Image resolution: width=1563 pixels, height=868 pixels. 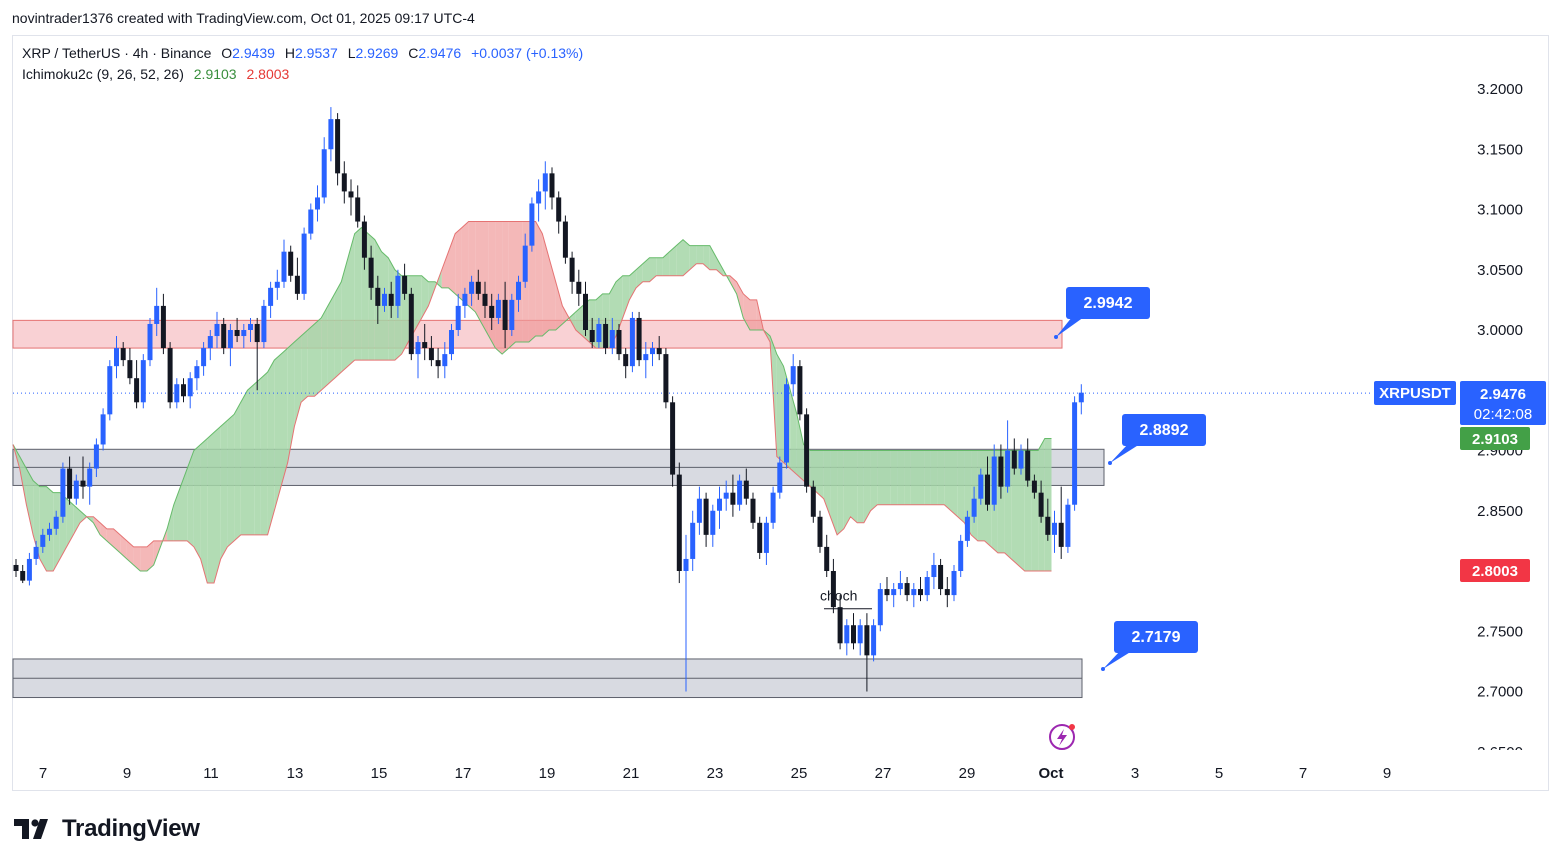 I want to click on indicator-name: Ichimoku2c (9, 26, 52, 26), so click(x=103, y=74).